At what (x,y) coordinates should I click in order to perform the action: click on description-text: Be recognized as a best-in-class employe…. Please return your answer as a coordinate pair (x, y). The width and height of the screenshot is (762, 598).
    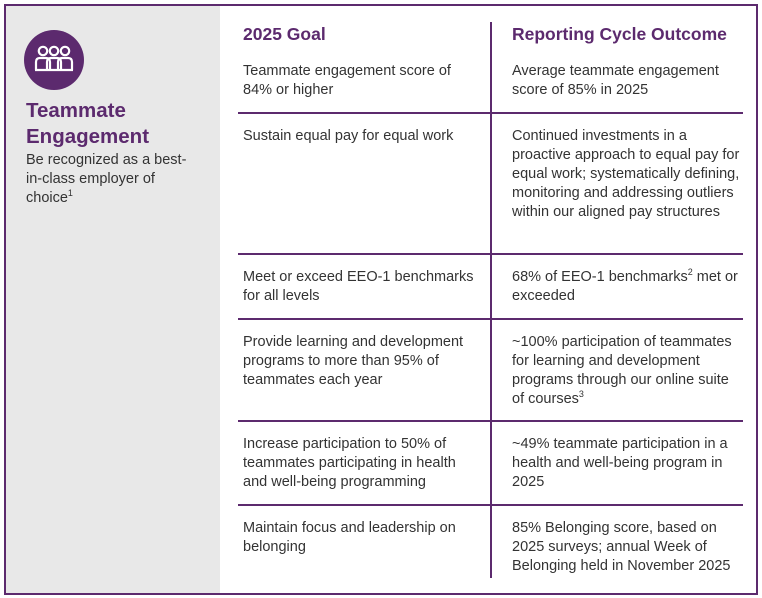
    Looking at the image, I should click on (106, 179).